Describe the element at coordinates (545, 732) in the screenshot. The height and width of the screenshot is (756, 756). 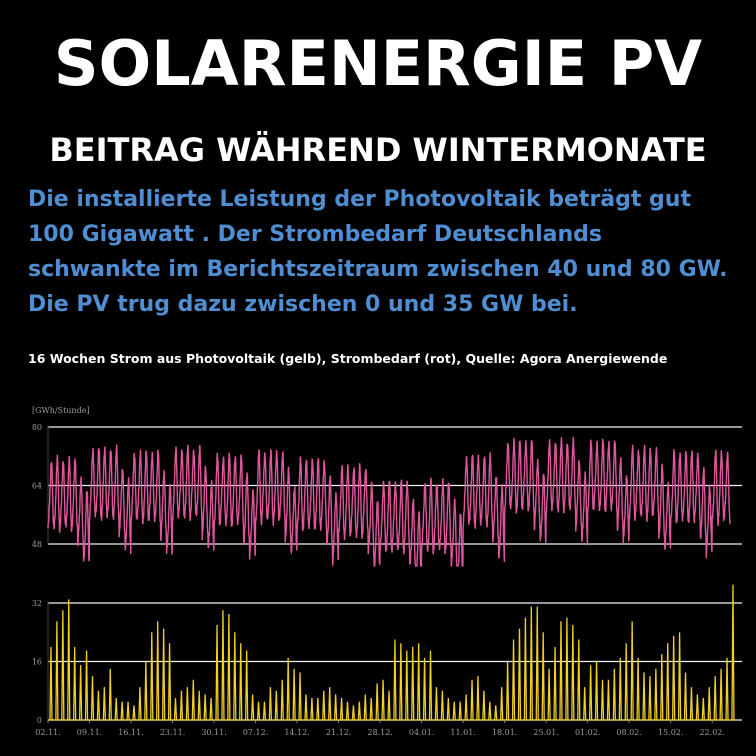
I see `x-tick-label: 25.01.` at that location.